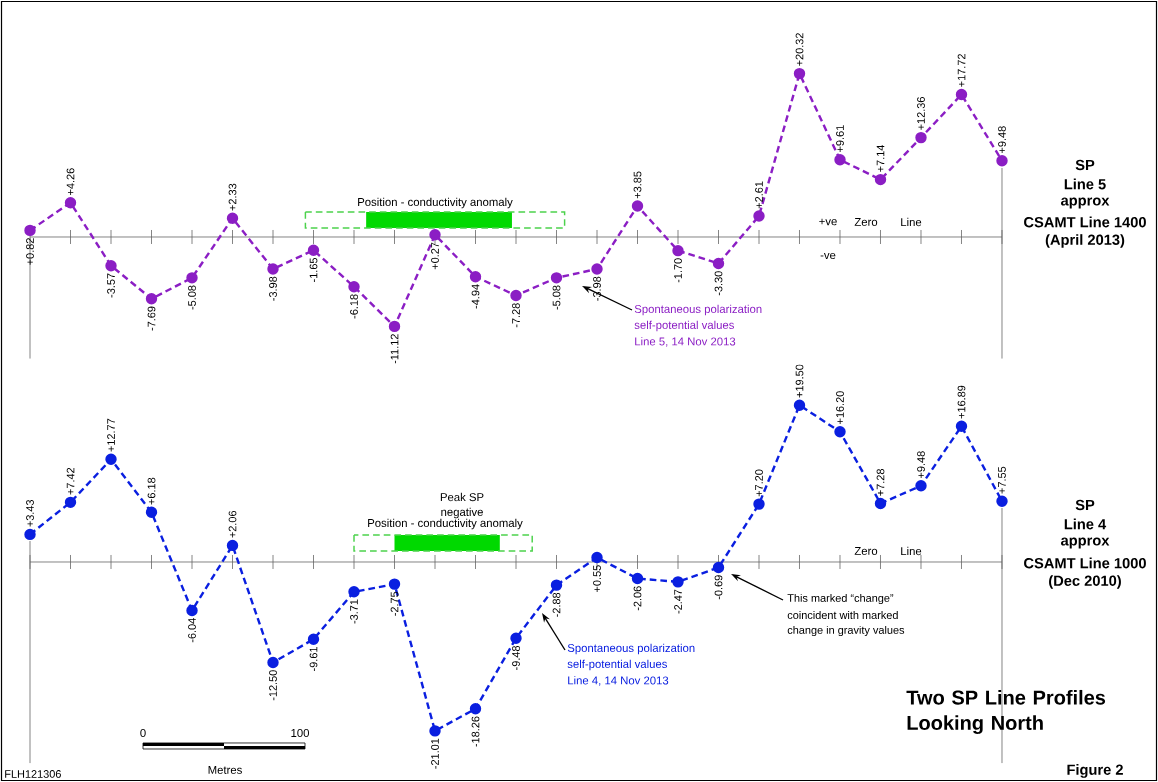 This screenshot has width=1158, height=782. Describe the element at coordinates (799, 49) in the screenshot. I see `data-label: +20.32` at that location.